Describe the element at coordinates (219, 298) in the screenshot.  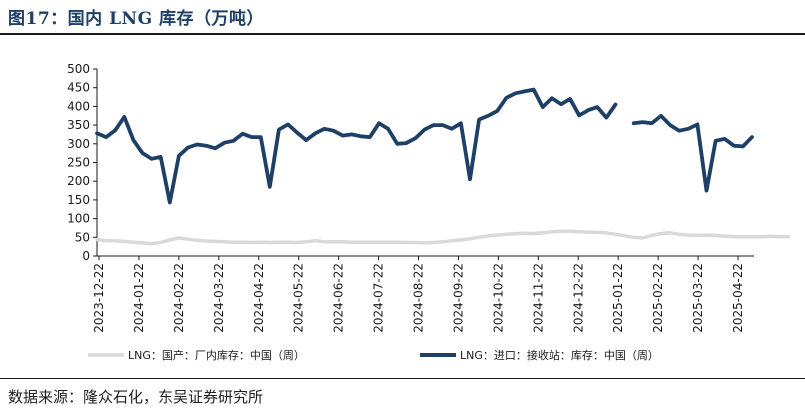
I see `x-tick-label: 2024-03-22` at that location.